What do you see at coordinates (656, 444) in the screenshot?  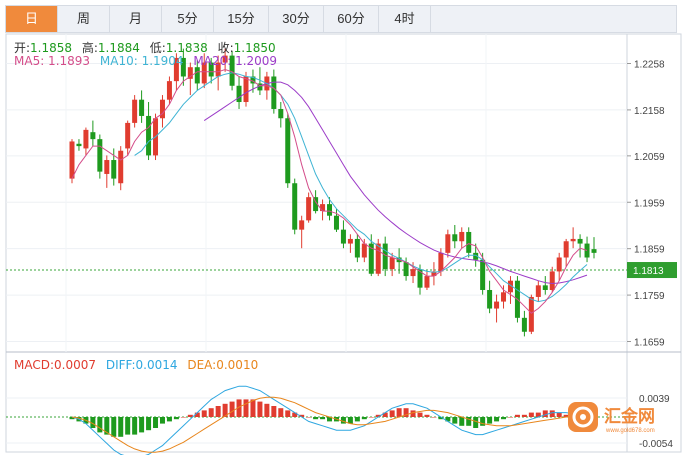 I see `macd-y-tick-label: -0.0054` at bounding box center [656, 444].